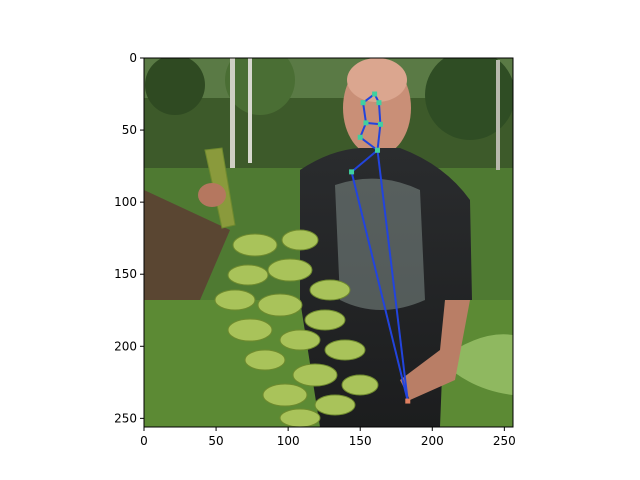 The width and height of the screenshot is (640, 480). What do you see at coordinates (129, 238) in the screenshot?
I see `y-axis: 0 50 100 150 200 250` at bounding box center [129, 238].